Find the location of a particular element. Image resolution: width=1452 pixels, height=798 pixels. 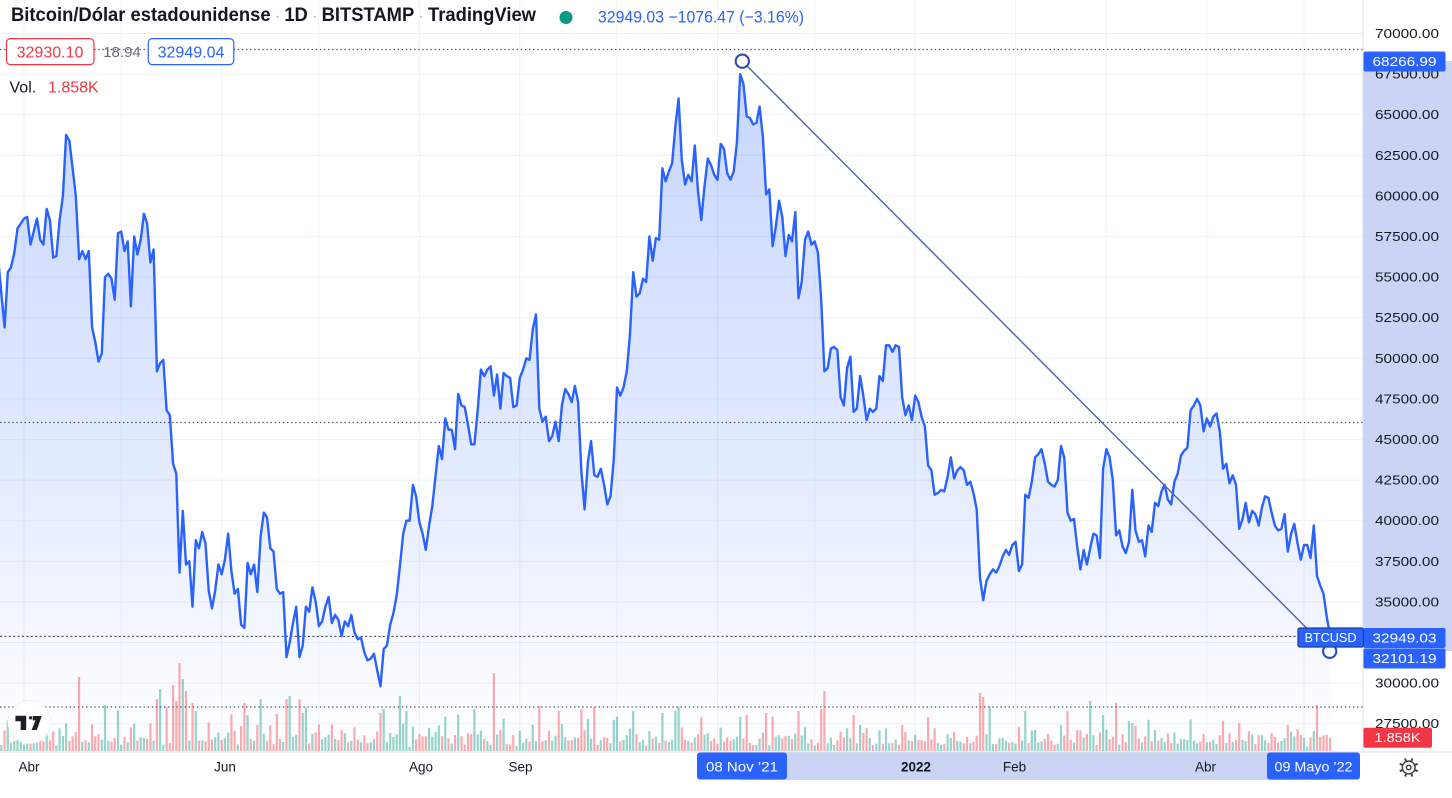

svg-text: 62500.00 is located at coordinates (1407, 155).